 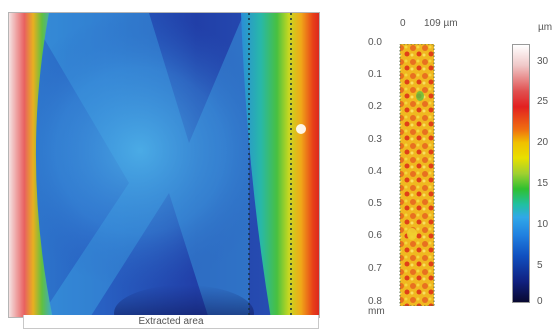 I want to click on scale-tick-30: 30, so click(x=543, y=61).